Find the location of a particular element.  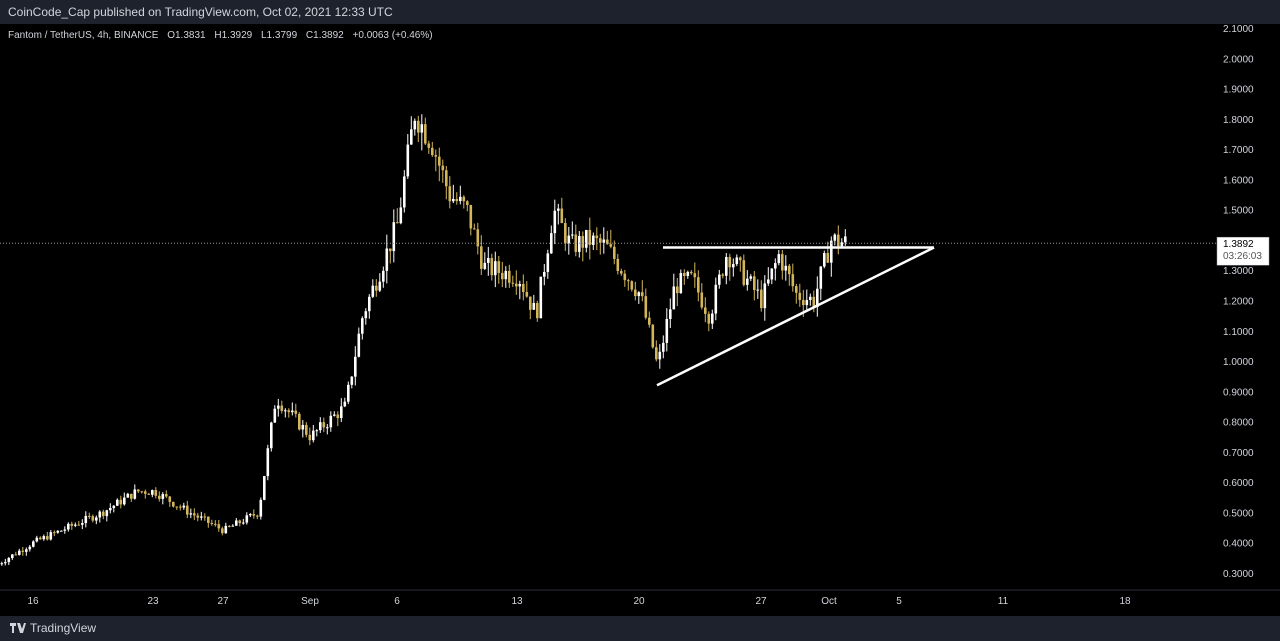

drawings-group is located at coordinates (795, 316).